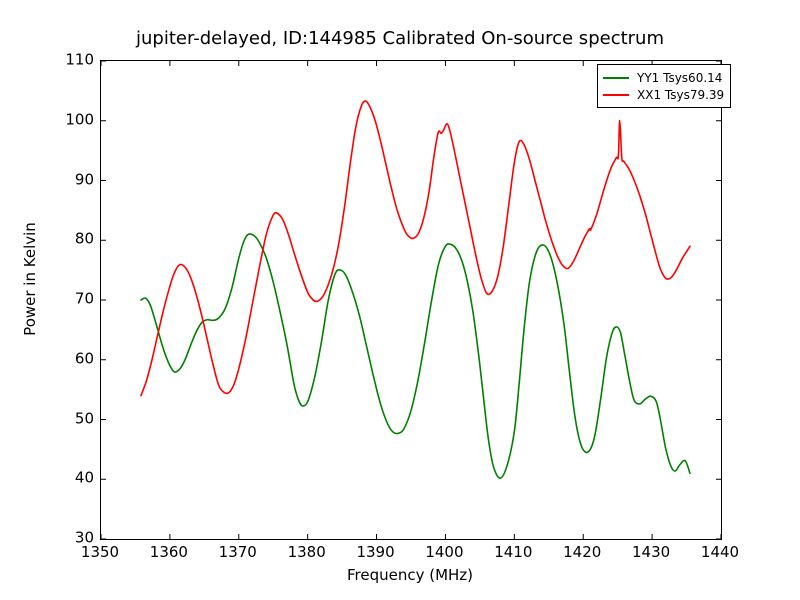 The image size is (800, 600). What do you see at coordinates (84, 179) in the screenshot?
I see `y-tick-label: 90` at bounding box center [84, 179].